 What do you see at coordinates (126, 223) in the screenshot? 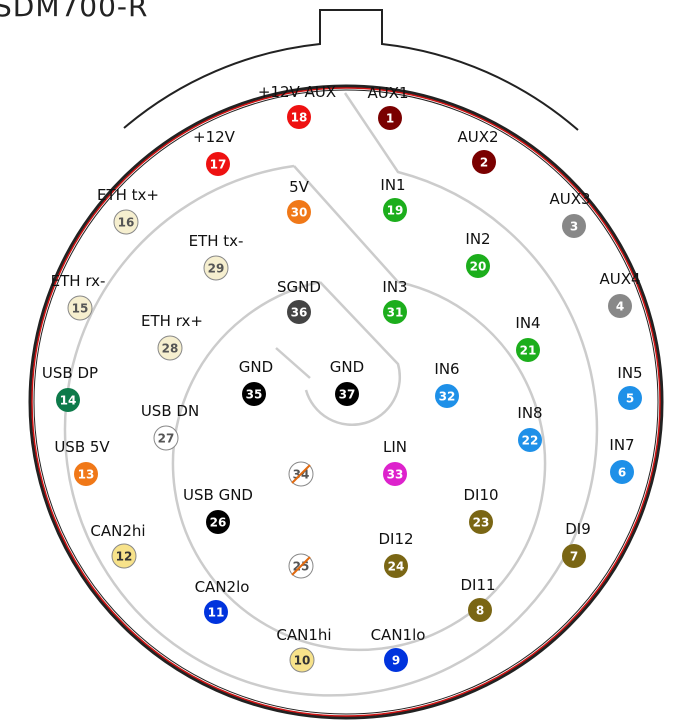
I see `pin-number: 16` at bounding box center [126, 223].